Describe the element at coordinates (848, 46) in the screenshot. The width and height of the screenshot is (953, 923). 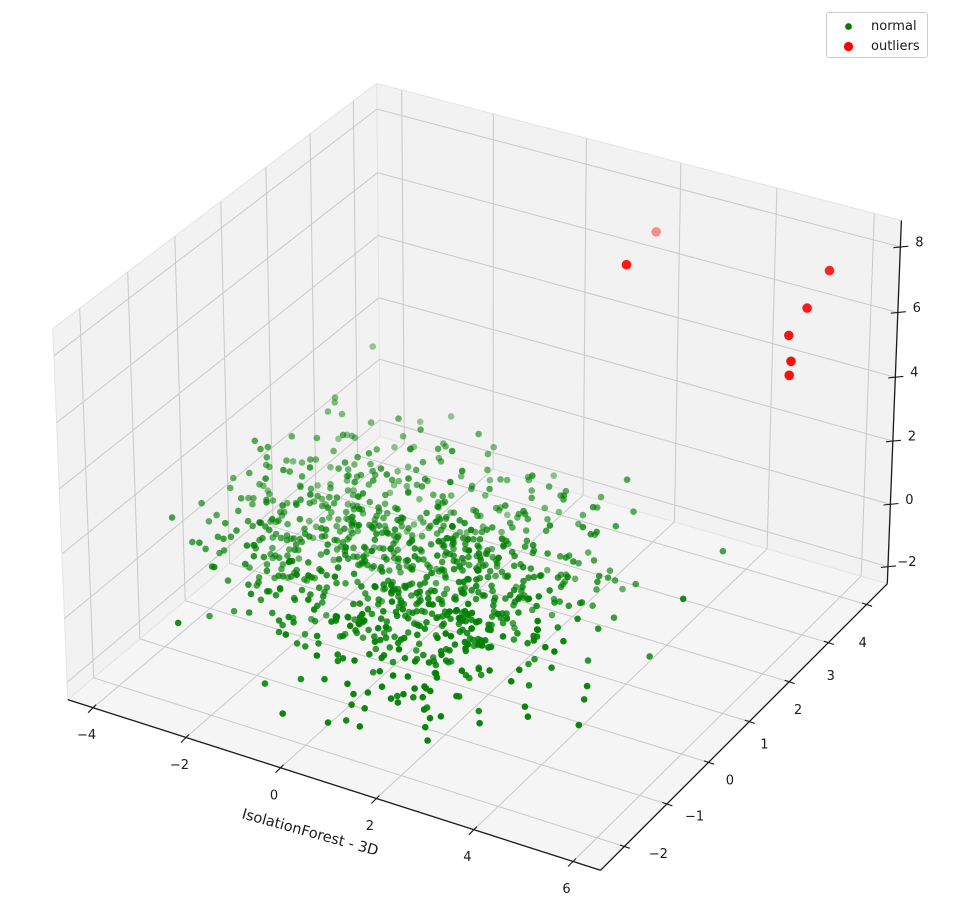
I see `legend-marker-outliers` at that location.